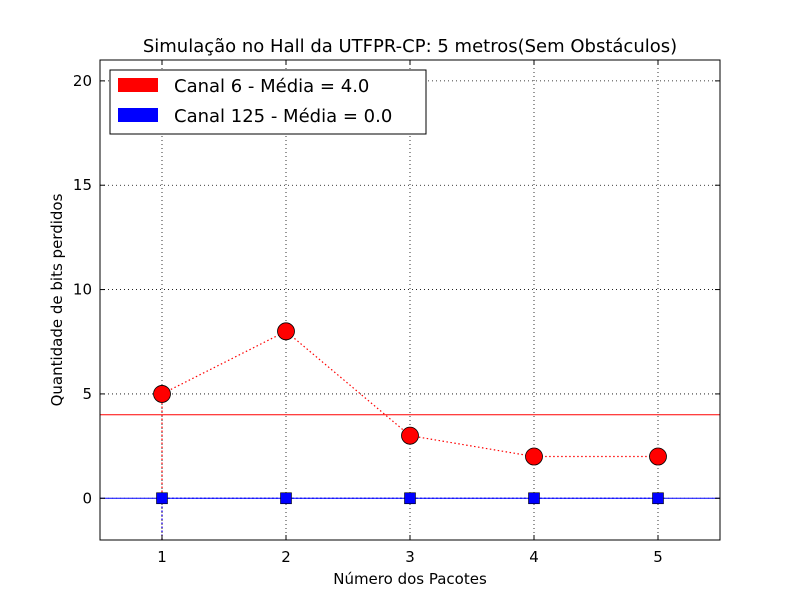 The height and width of the screenshot is (600, 800). Describe the element at coordinates (658, 557) in the screenshot. I see `x-tick-label: 5` at that location.